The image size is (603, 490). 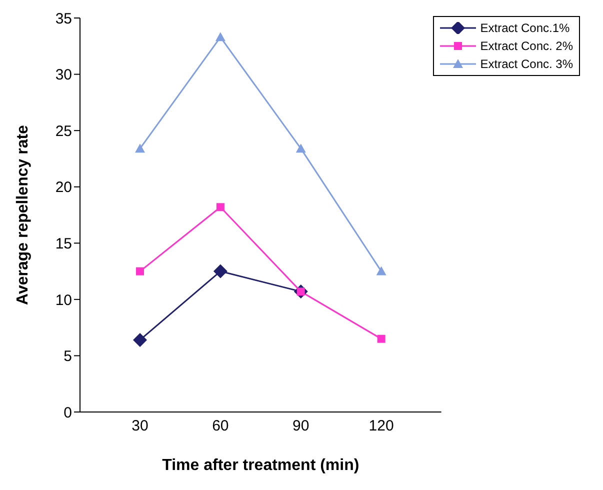 I want to click on y-tick-label: 10, so click(x=63, y=300).